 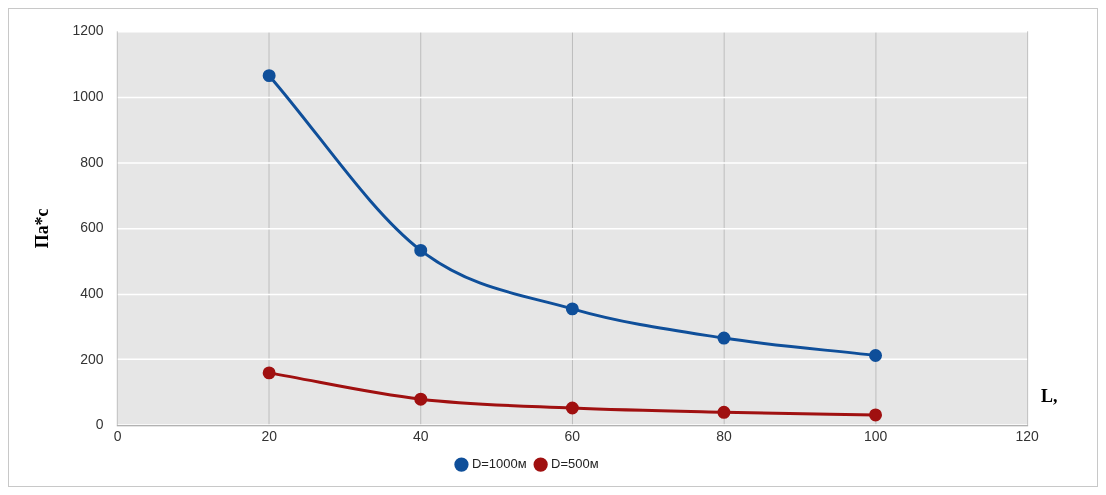 I want to click on x-tick-label: 120, so click(x=1027, y=435).